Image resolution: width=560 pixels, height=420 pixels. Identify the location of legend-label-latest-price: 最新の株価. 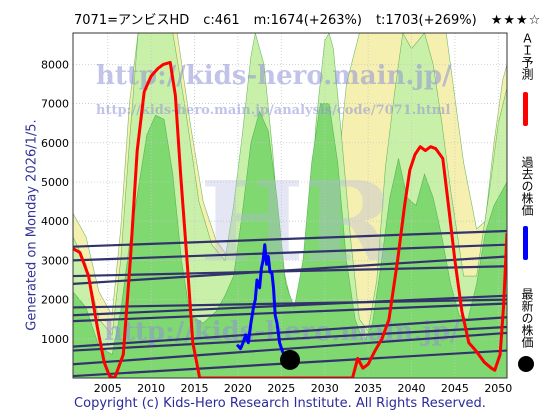
(527, 318).